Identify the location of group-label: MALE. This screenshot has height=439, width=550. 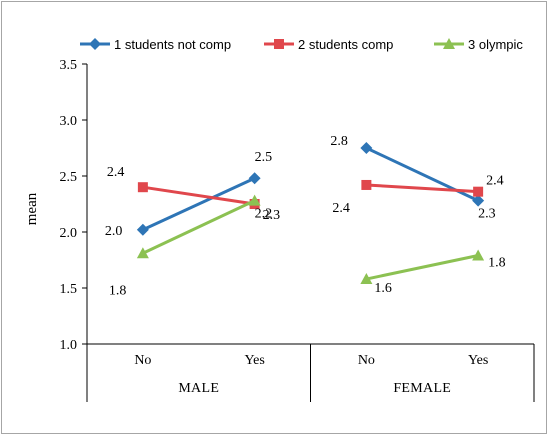
(198, 388).